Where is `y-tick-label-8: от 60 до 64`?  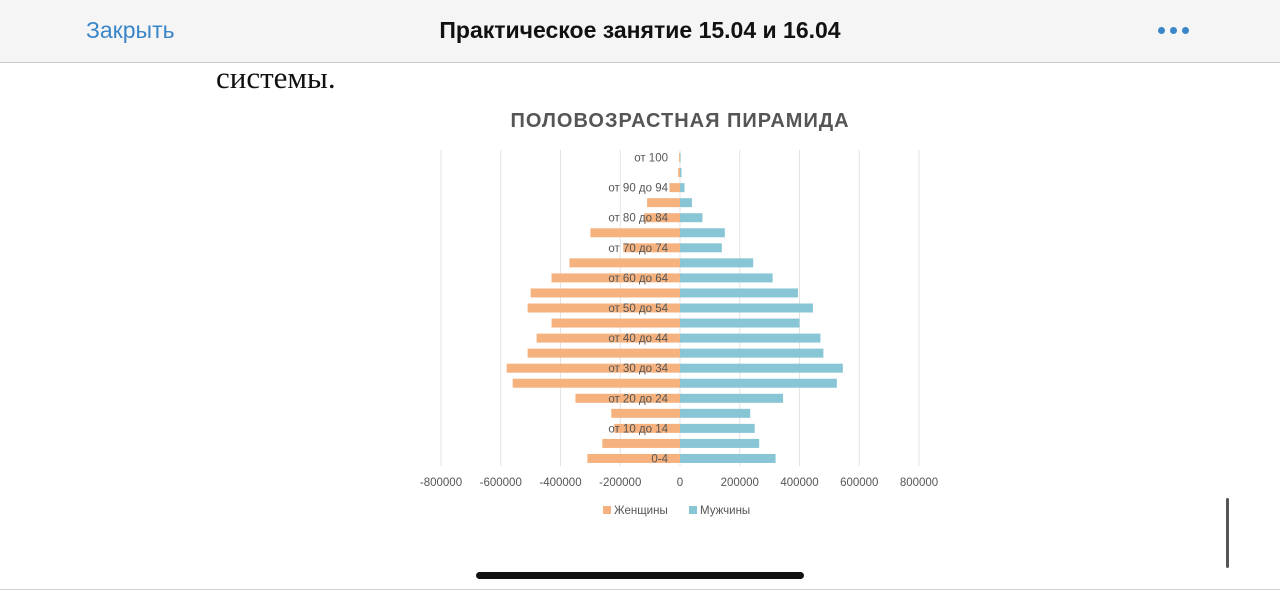
y-tick-label-8: от 60 до 64 is located at coordinates (638, 279).